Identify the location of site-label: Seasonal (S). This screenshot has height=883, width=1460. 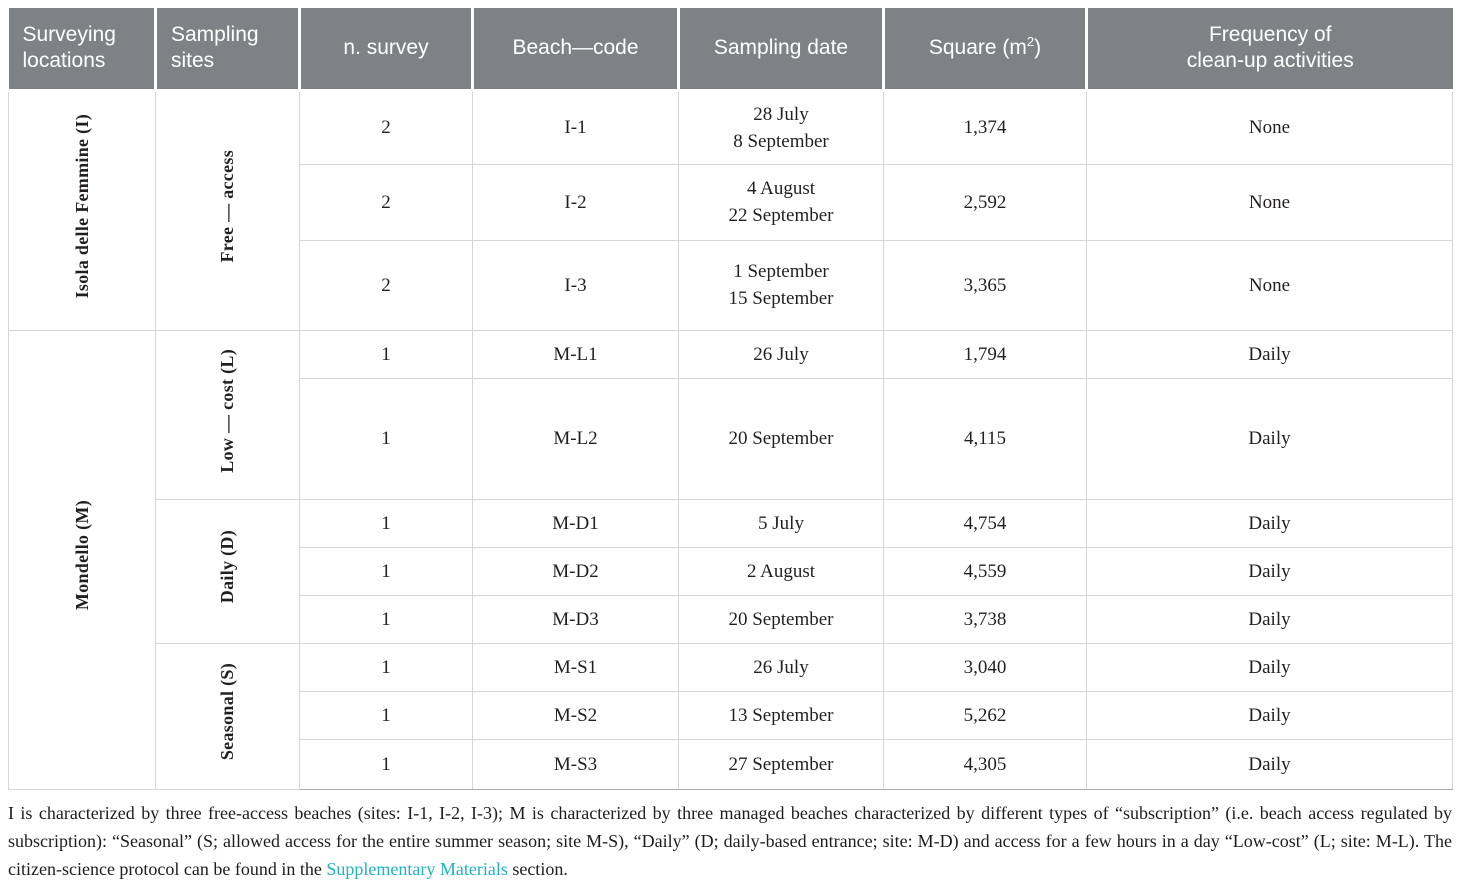
(227, 712).